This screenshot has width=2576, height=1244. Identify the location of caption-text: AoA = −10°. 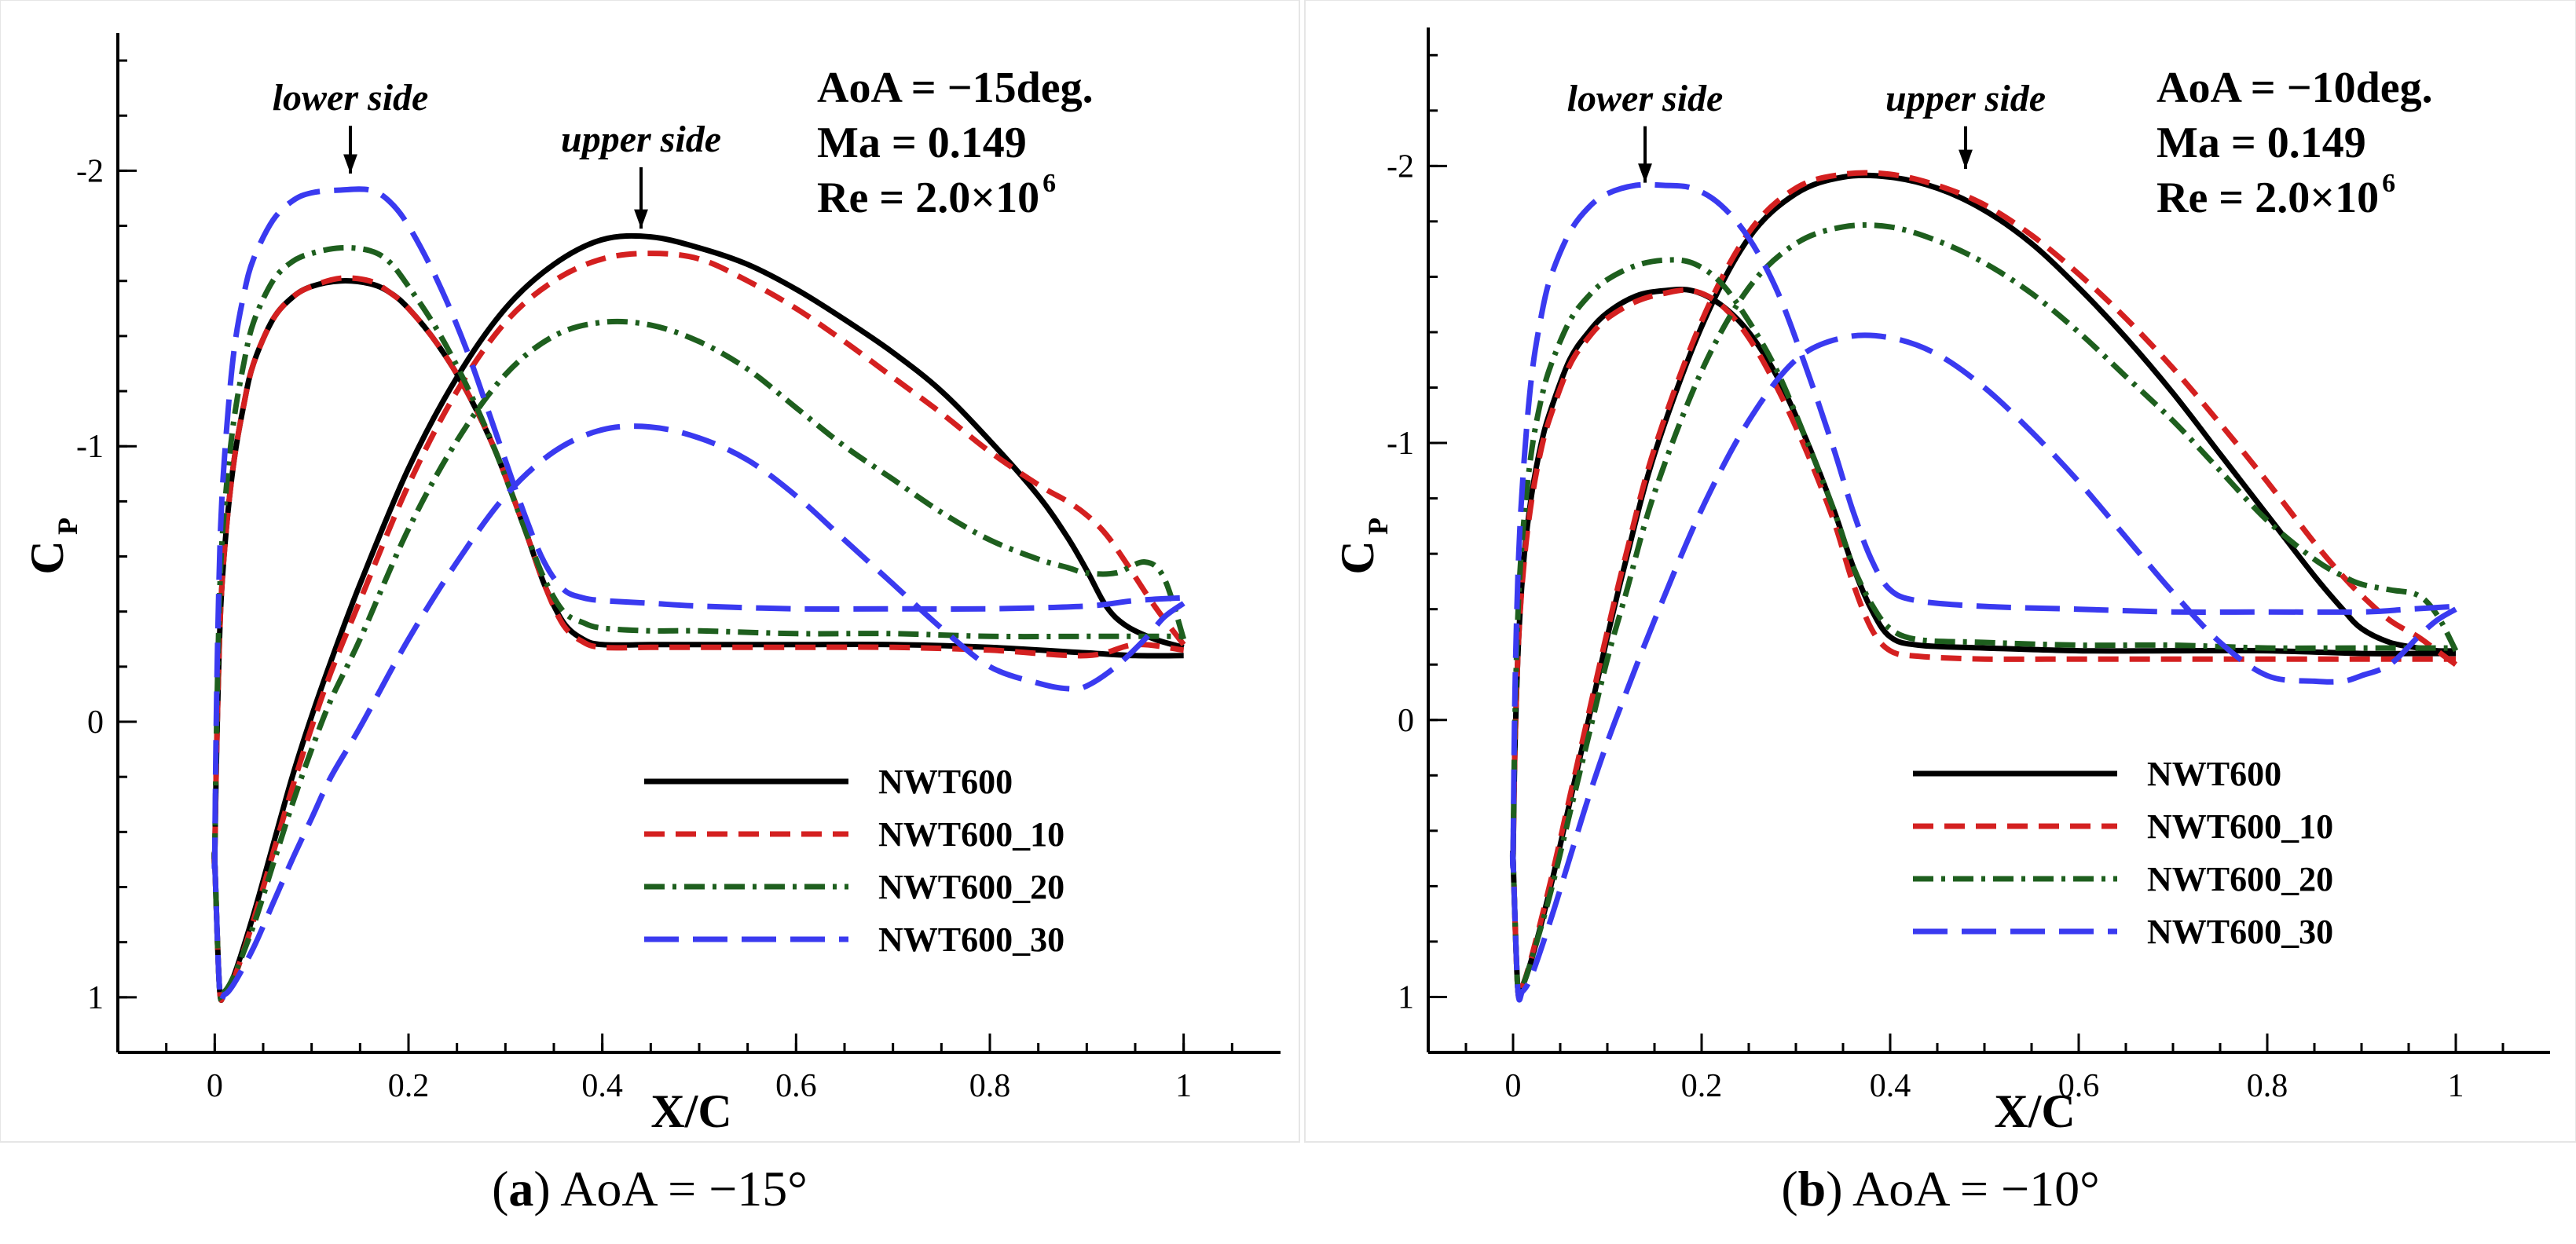
(1971, 1189).